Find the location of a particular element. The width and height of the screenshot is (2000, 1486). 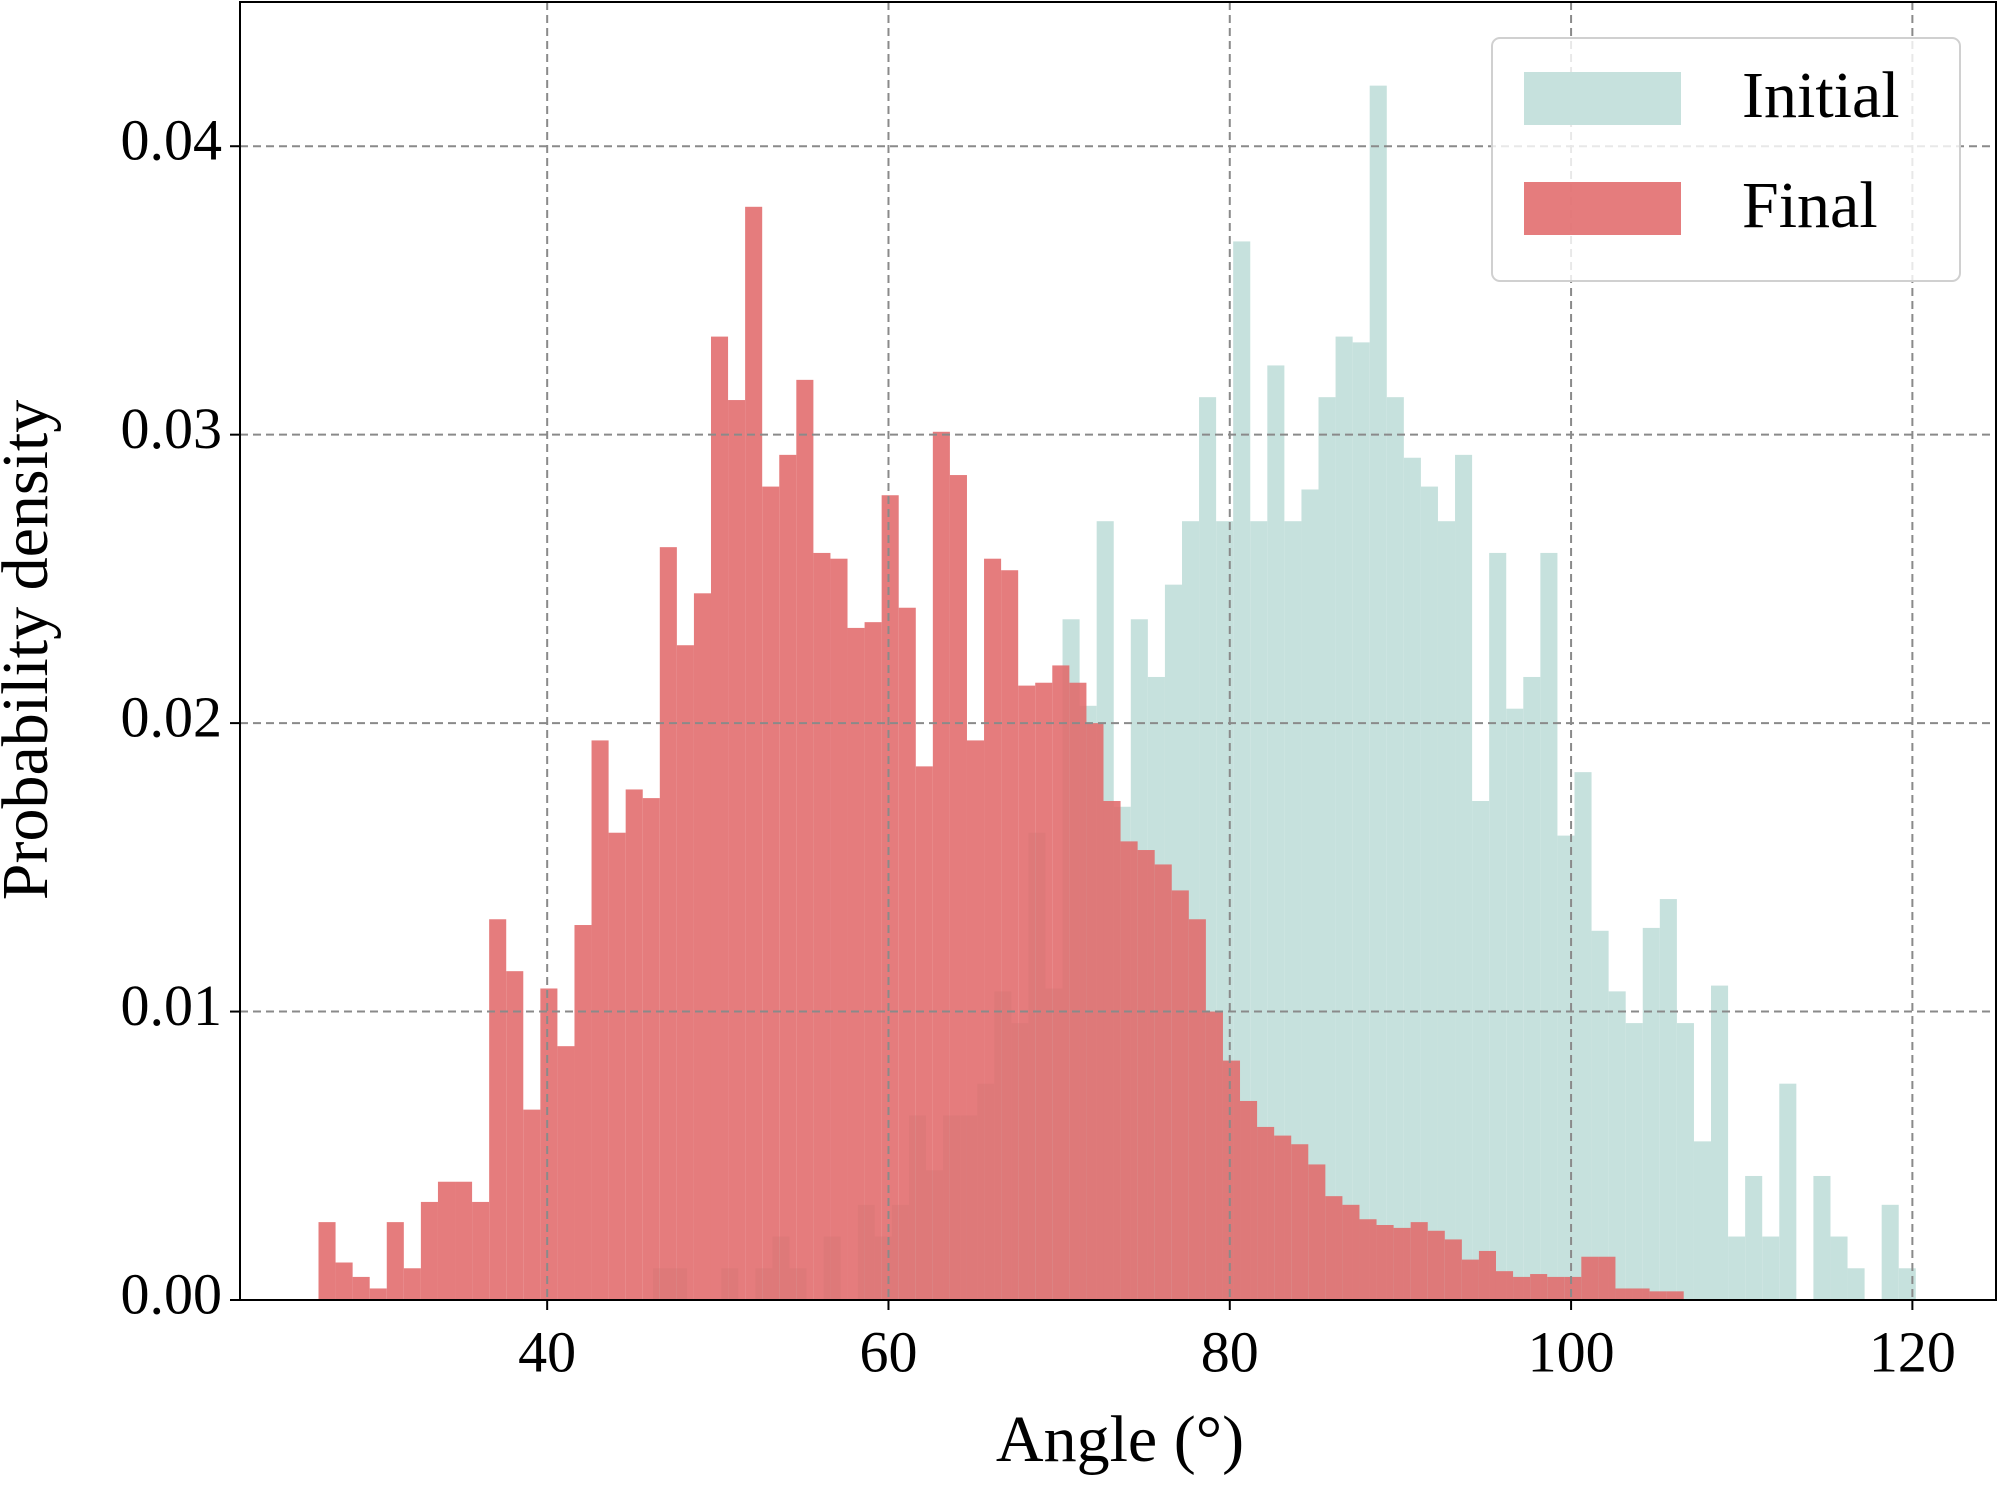

x-tick-label: 80 is located at coordinates (1230, 1351).